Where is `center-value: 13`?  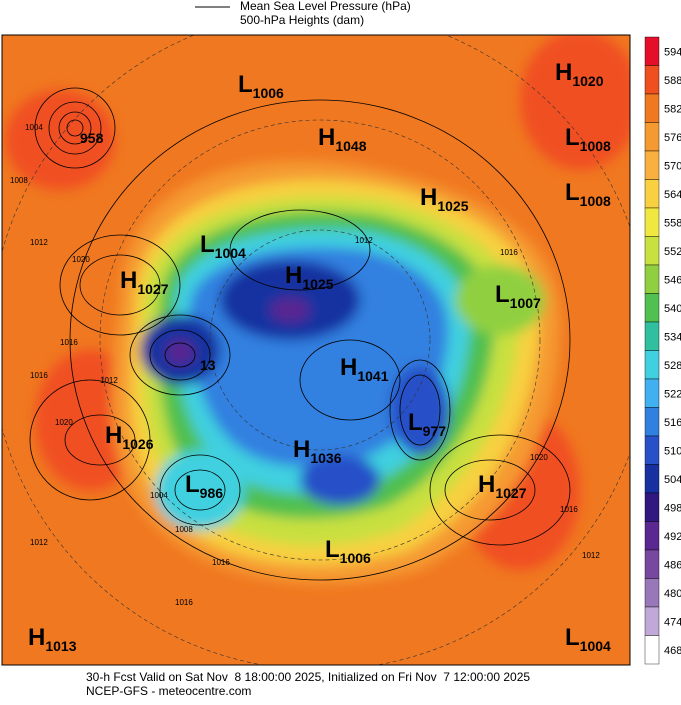 center-value: 13 is located at coordinates (208, 365).